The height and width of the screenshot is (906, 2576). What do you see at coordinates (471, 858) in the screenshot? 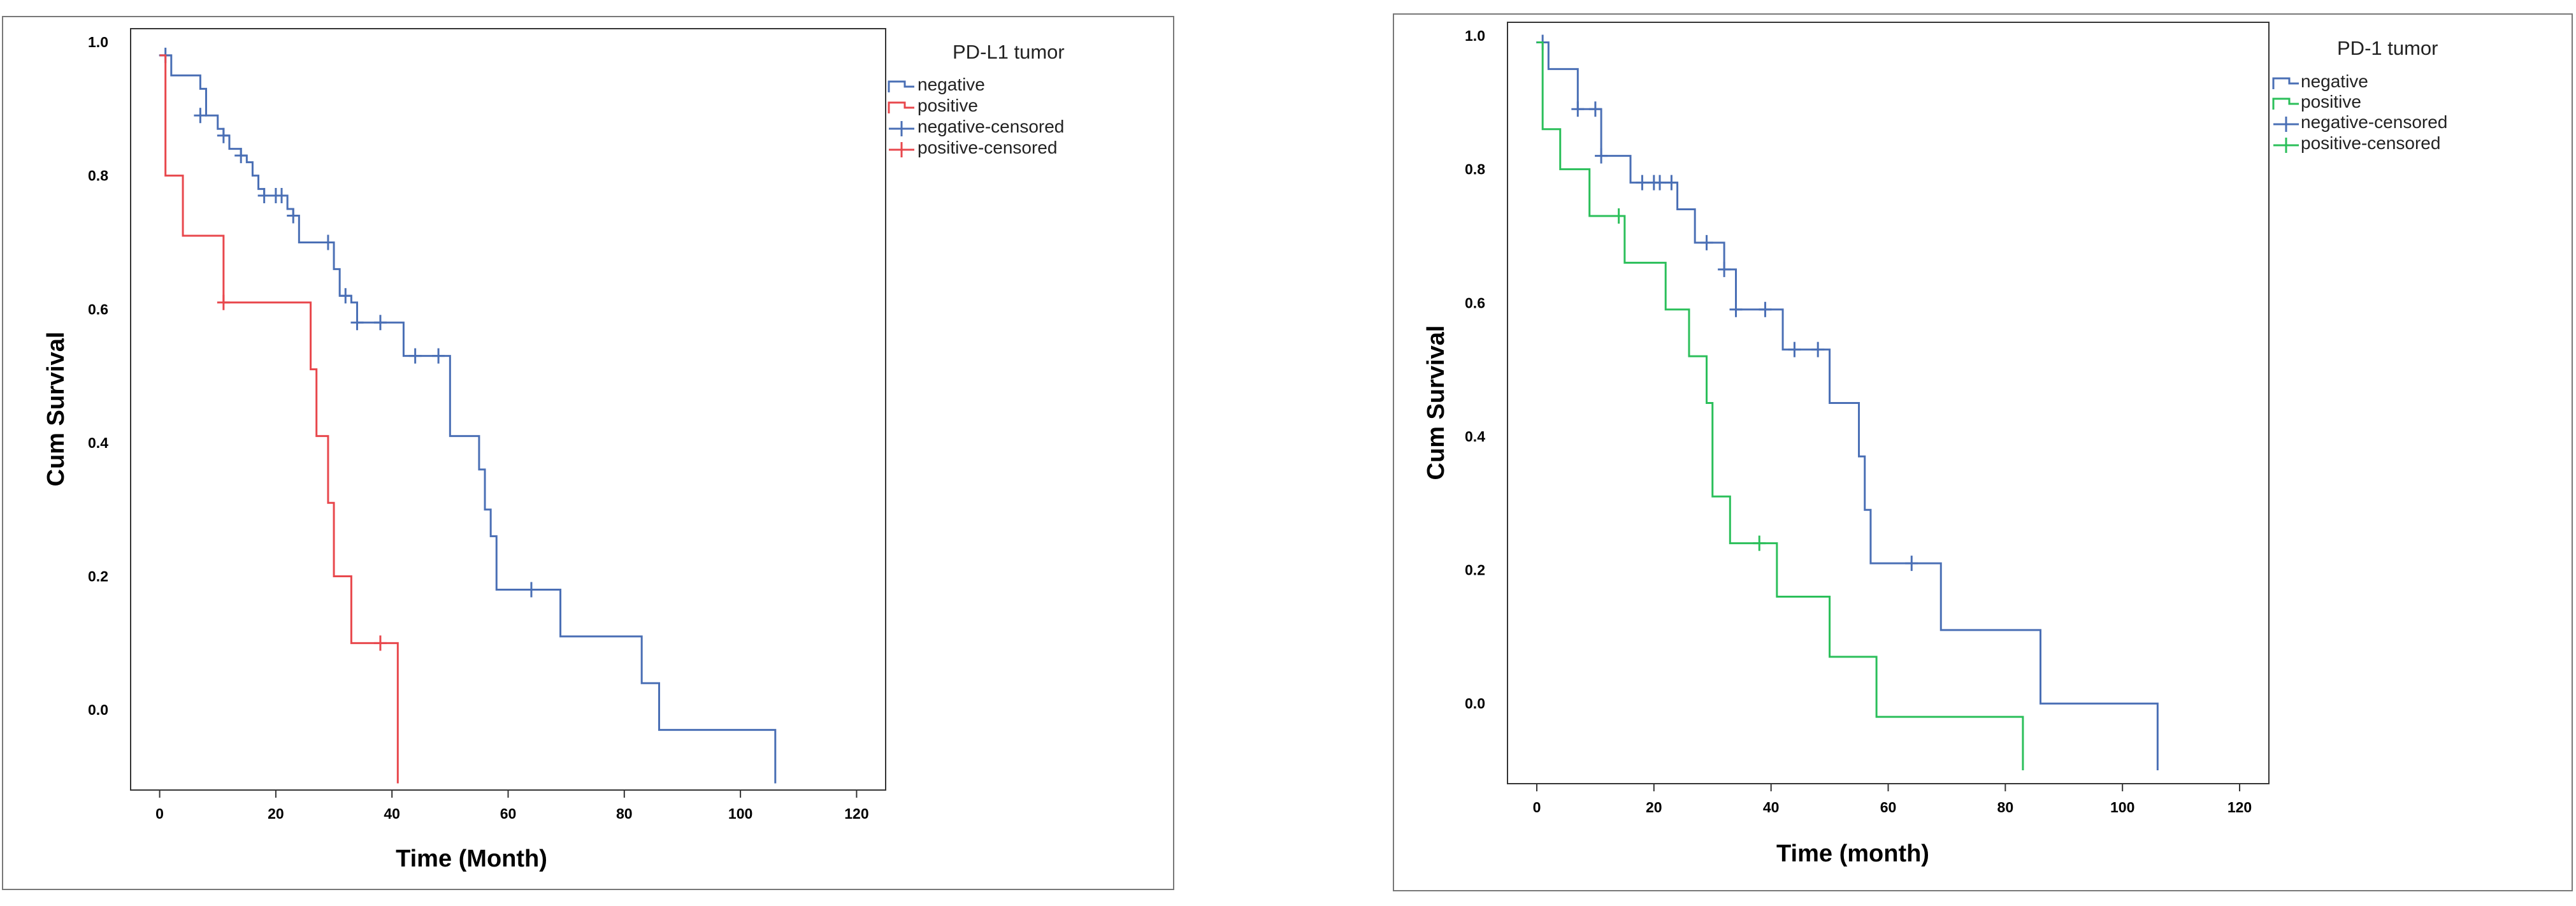
I see `x-axis-label: Time (Month)` at bounding box center [471, 858].